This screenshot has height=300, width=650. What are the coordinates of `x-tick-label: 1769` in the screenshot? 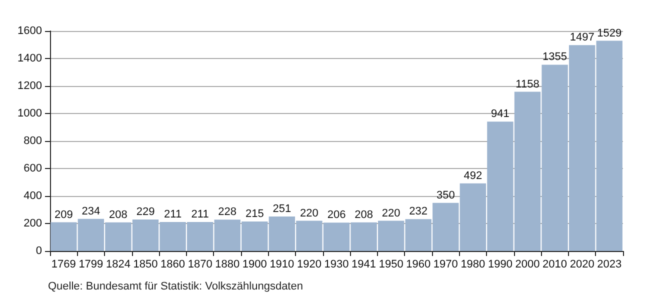 It's located at (63, 264).